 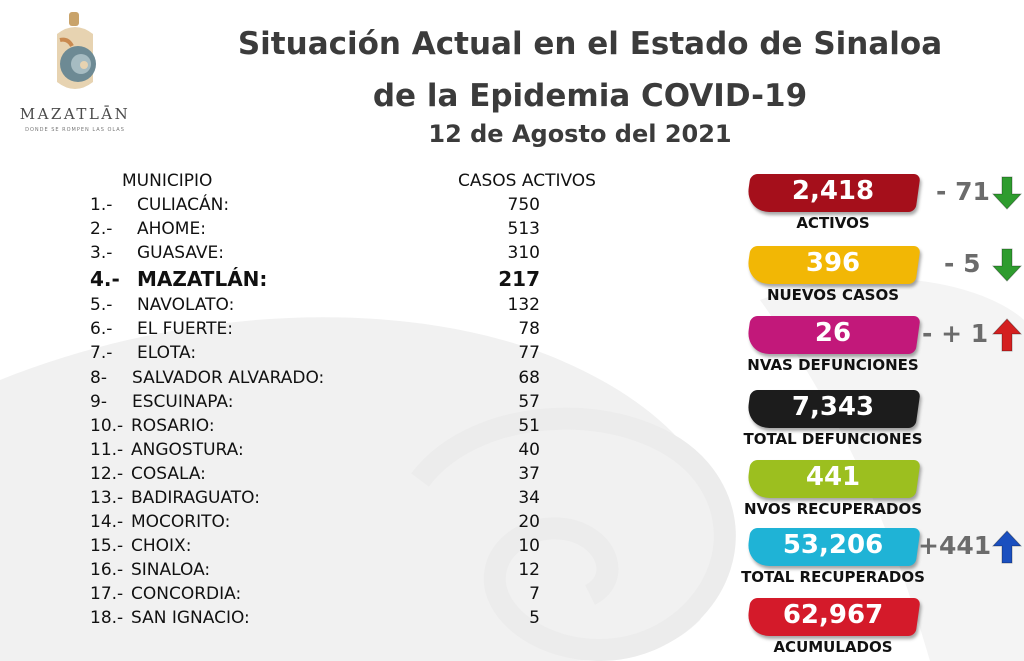 What do you see at coordinates (173, 426) in the screenshot?
I see `municipality-name: ROSARIO:` at bounding box center [173, 426].